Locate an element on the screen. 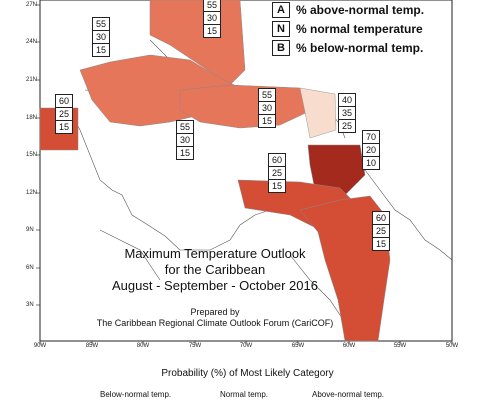 The image size is (495, 400). legend-row-normal: N % normal temperature is located at coordinates (361, 28).